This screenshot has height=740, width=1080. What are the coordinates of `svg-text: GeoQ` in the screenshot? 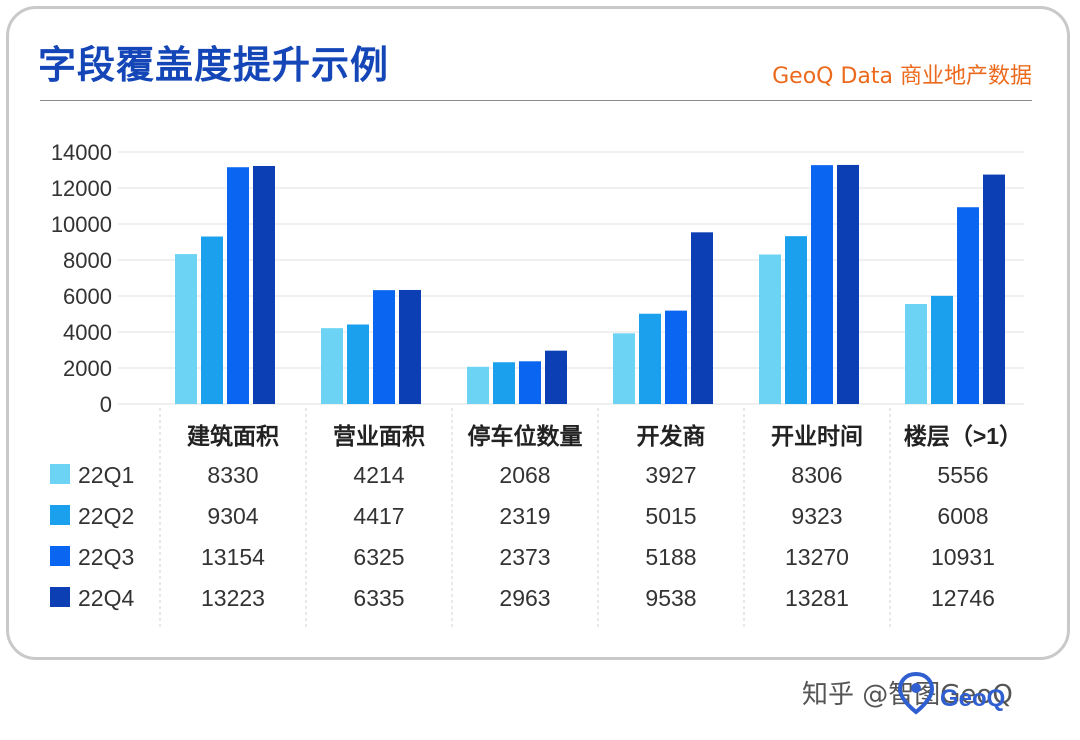 It's located at (972, 698).